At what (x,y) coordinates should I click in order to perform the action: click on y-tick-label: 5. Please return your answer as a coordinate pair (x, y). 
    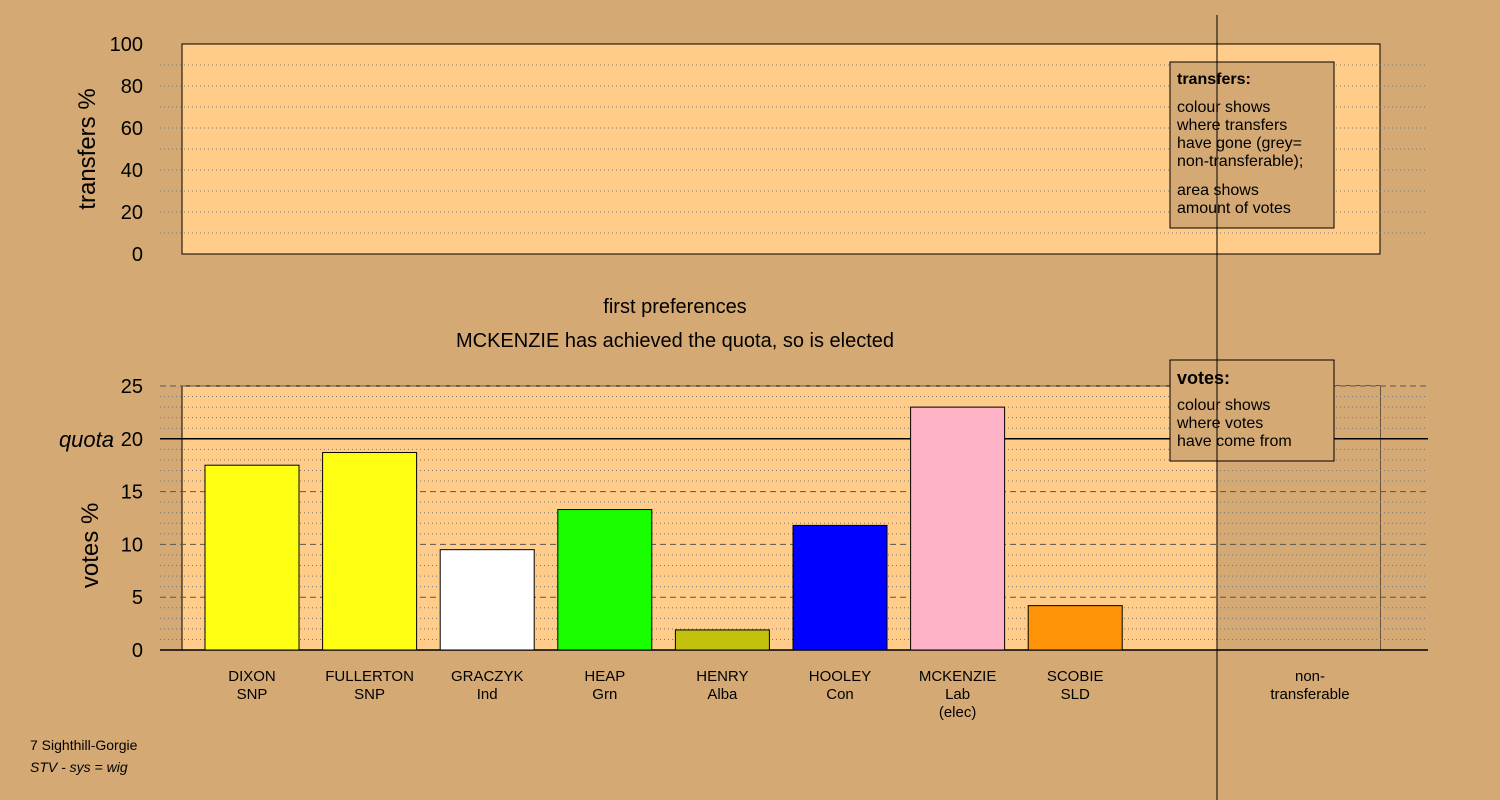
    Looking at the image, I should click on (137, 598).